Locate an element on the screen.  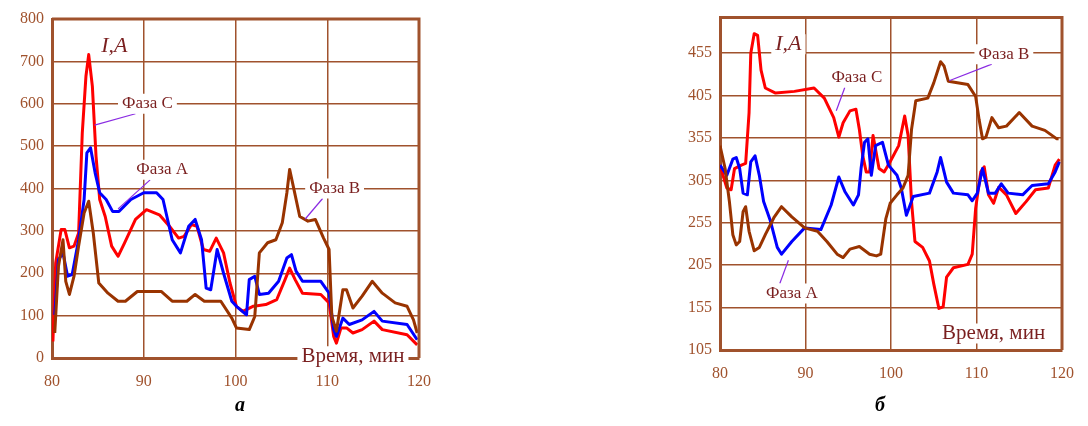
y-tick-label: 100 is located at coordinates (32, 314).